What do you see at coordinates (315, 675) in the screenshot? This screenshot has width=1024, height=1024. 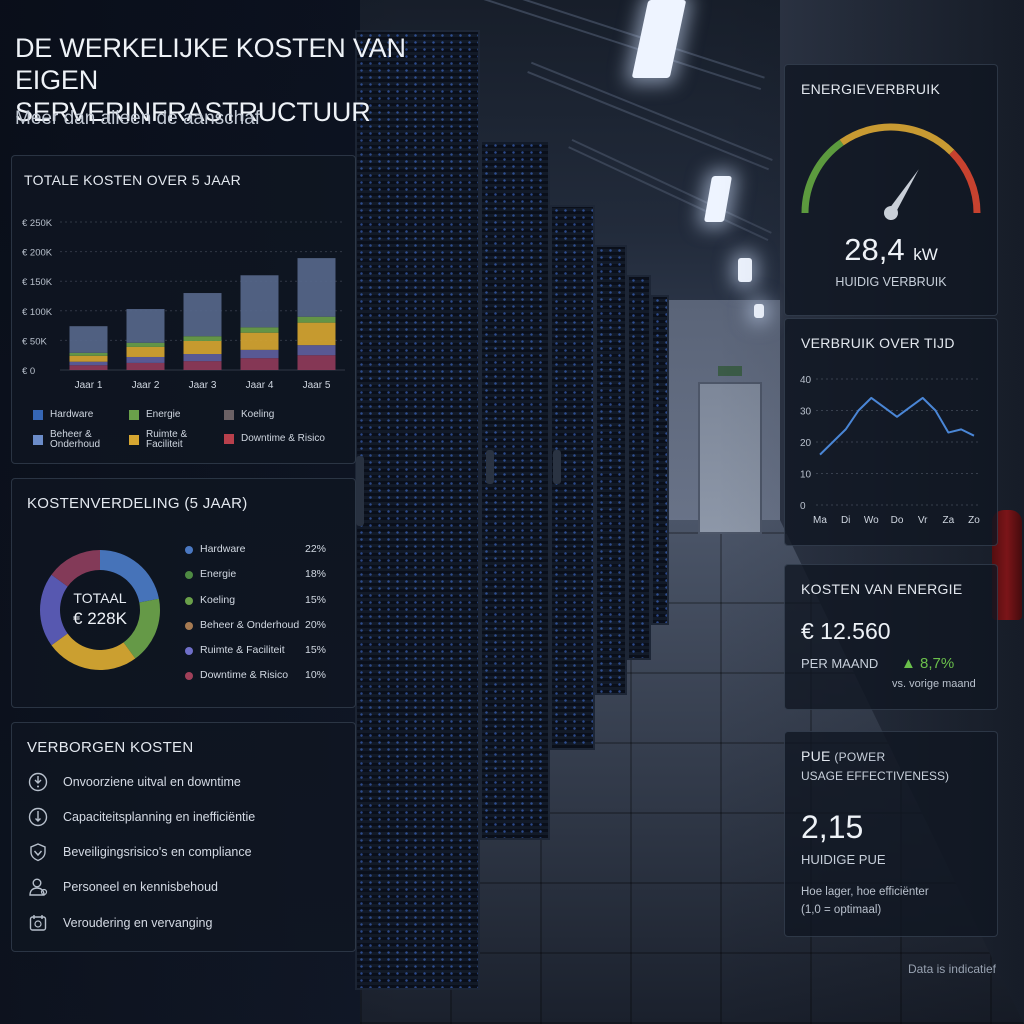 I see `distribution-pct: 10%` at bounding box center [315, 675].